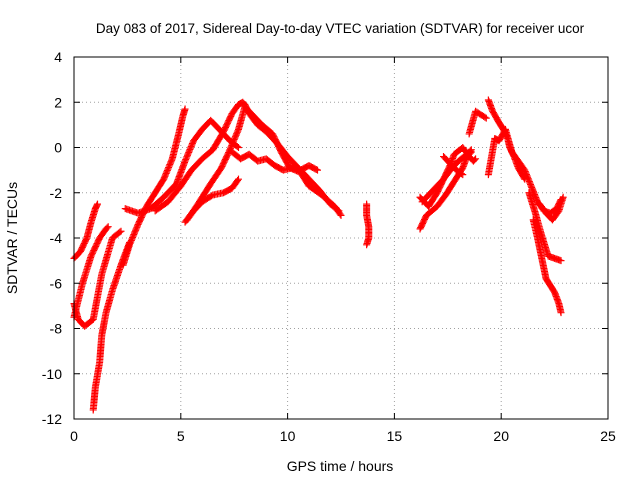 The image size is (640, 480). I want to click on y-tick-label: 2, so click(58, 102).